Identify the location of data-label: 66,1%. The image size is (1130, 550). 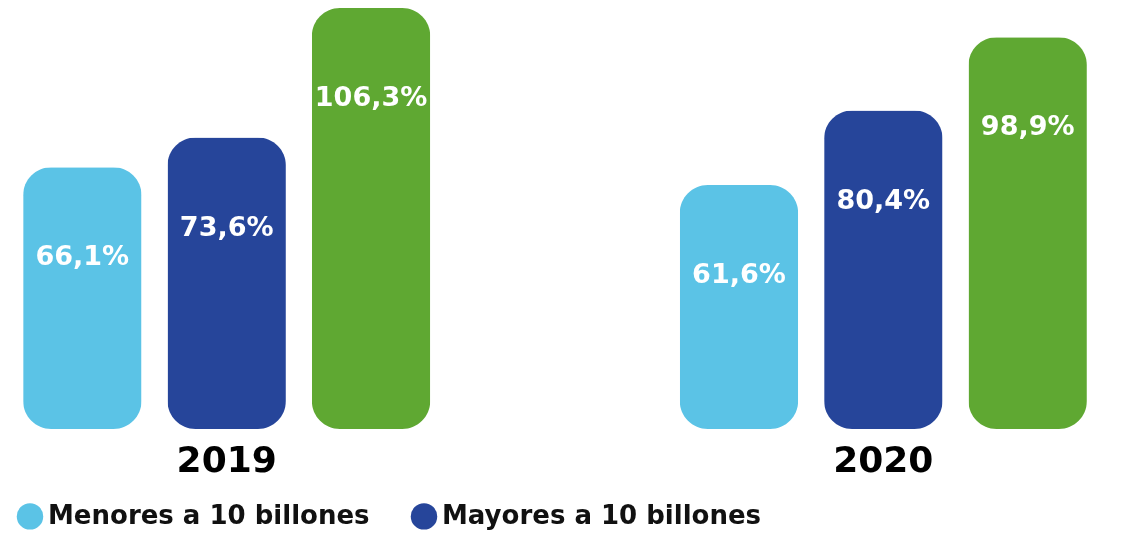
(82, 256).